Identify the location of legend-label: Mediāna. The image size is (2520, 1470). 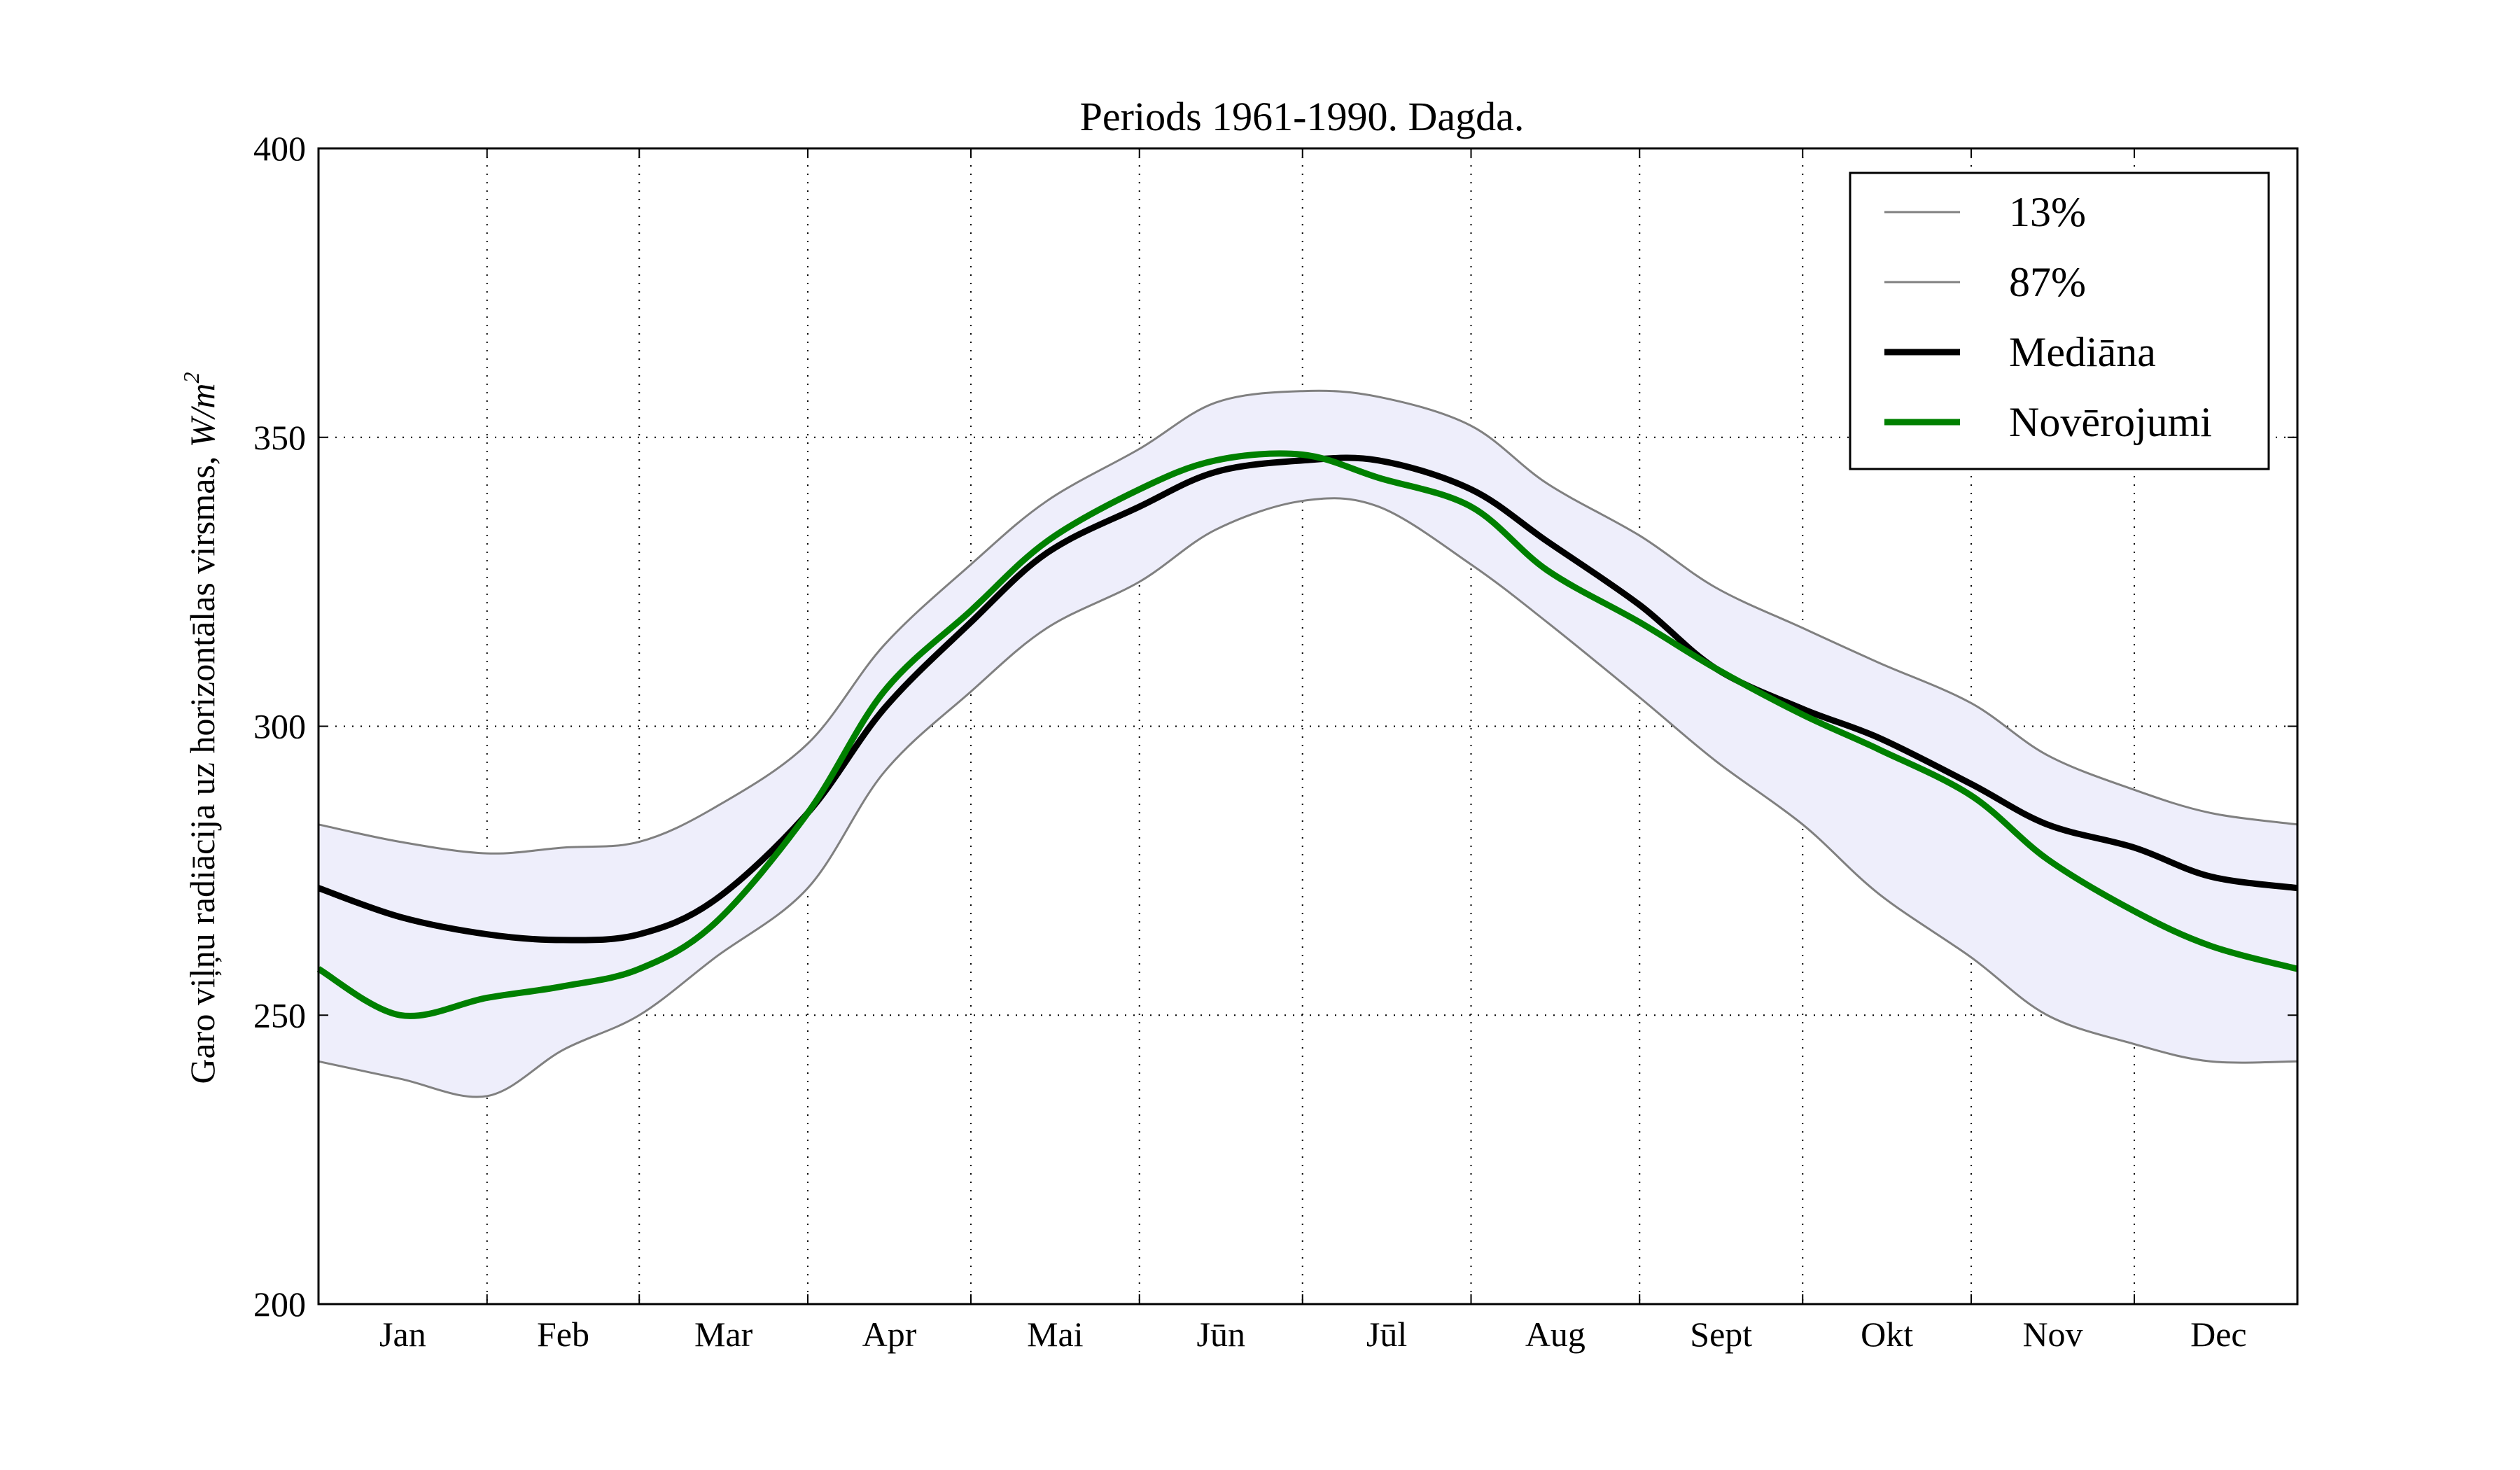
(2082, 352).